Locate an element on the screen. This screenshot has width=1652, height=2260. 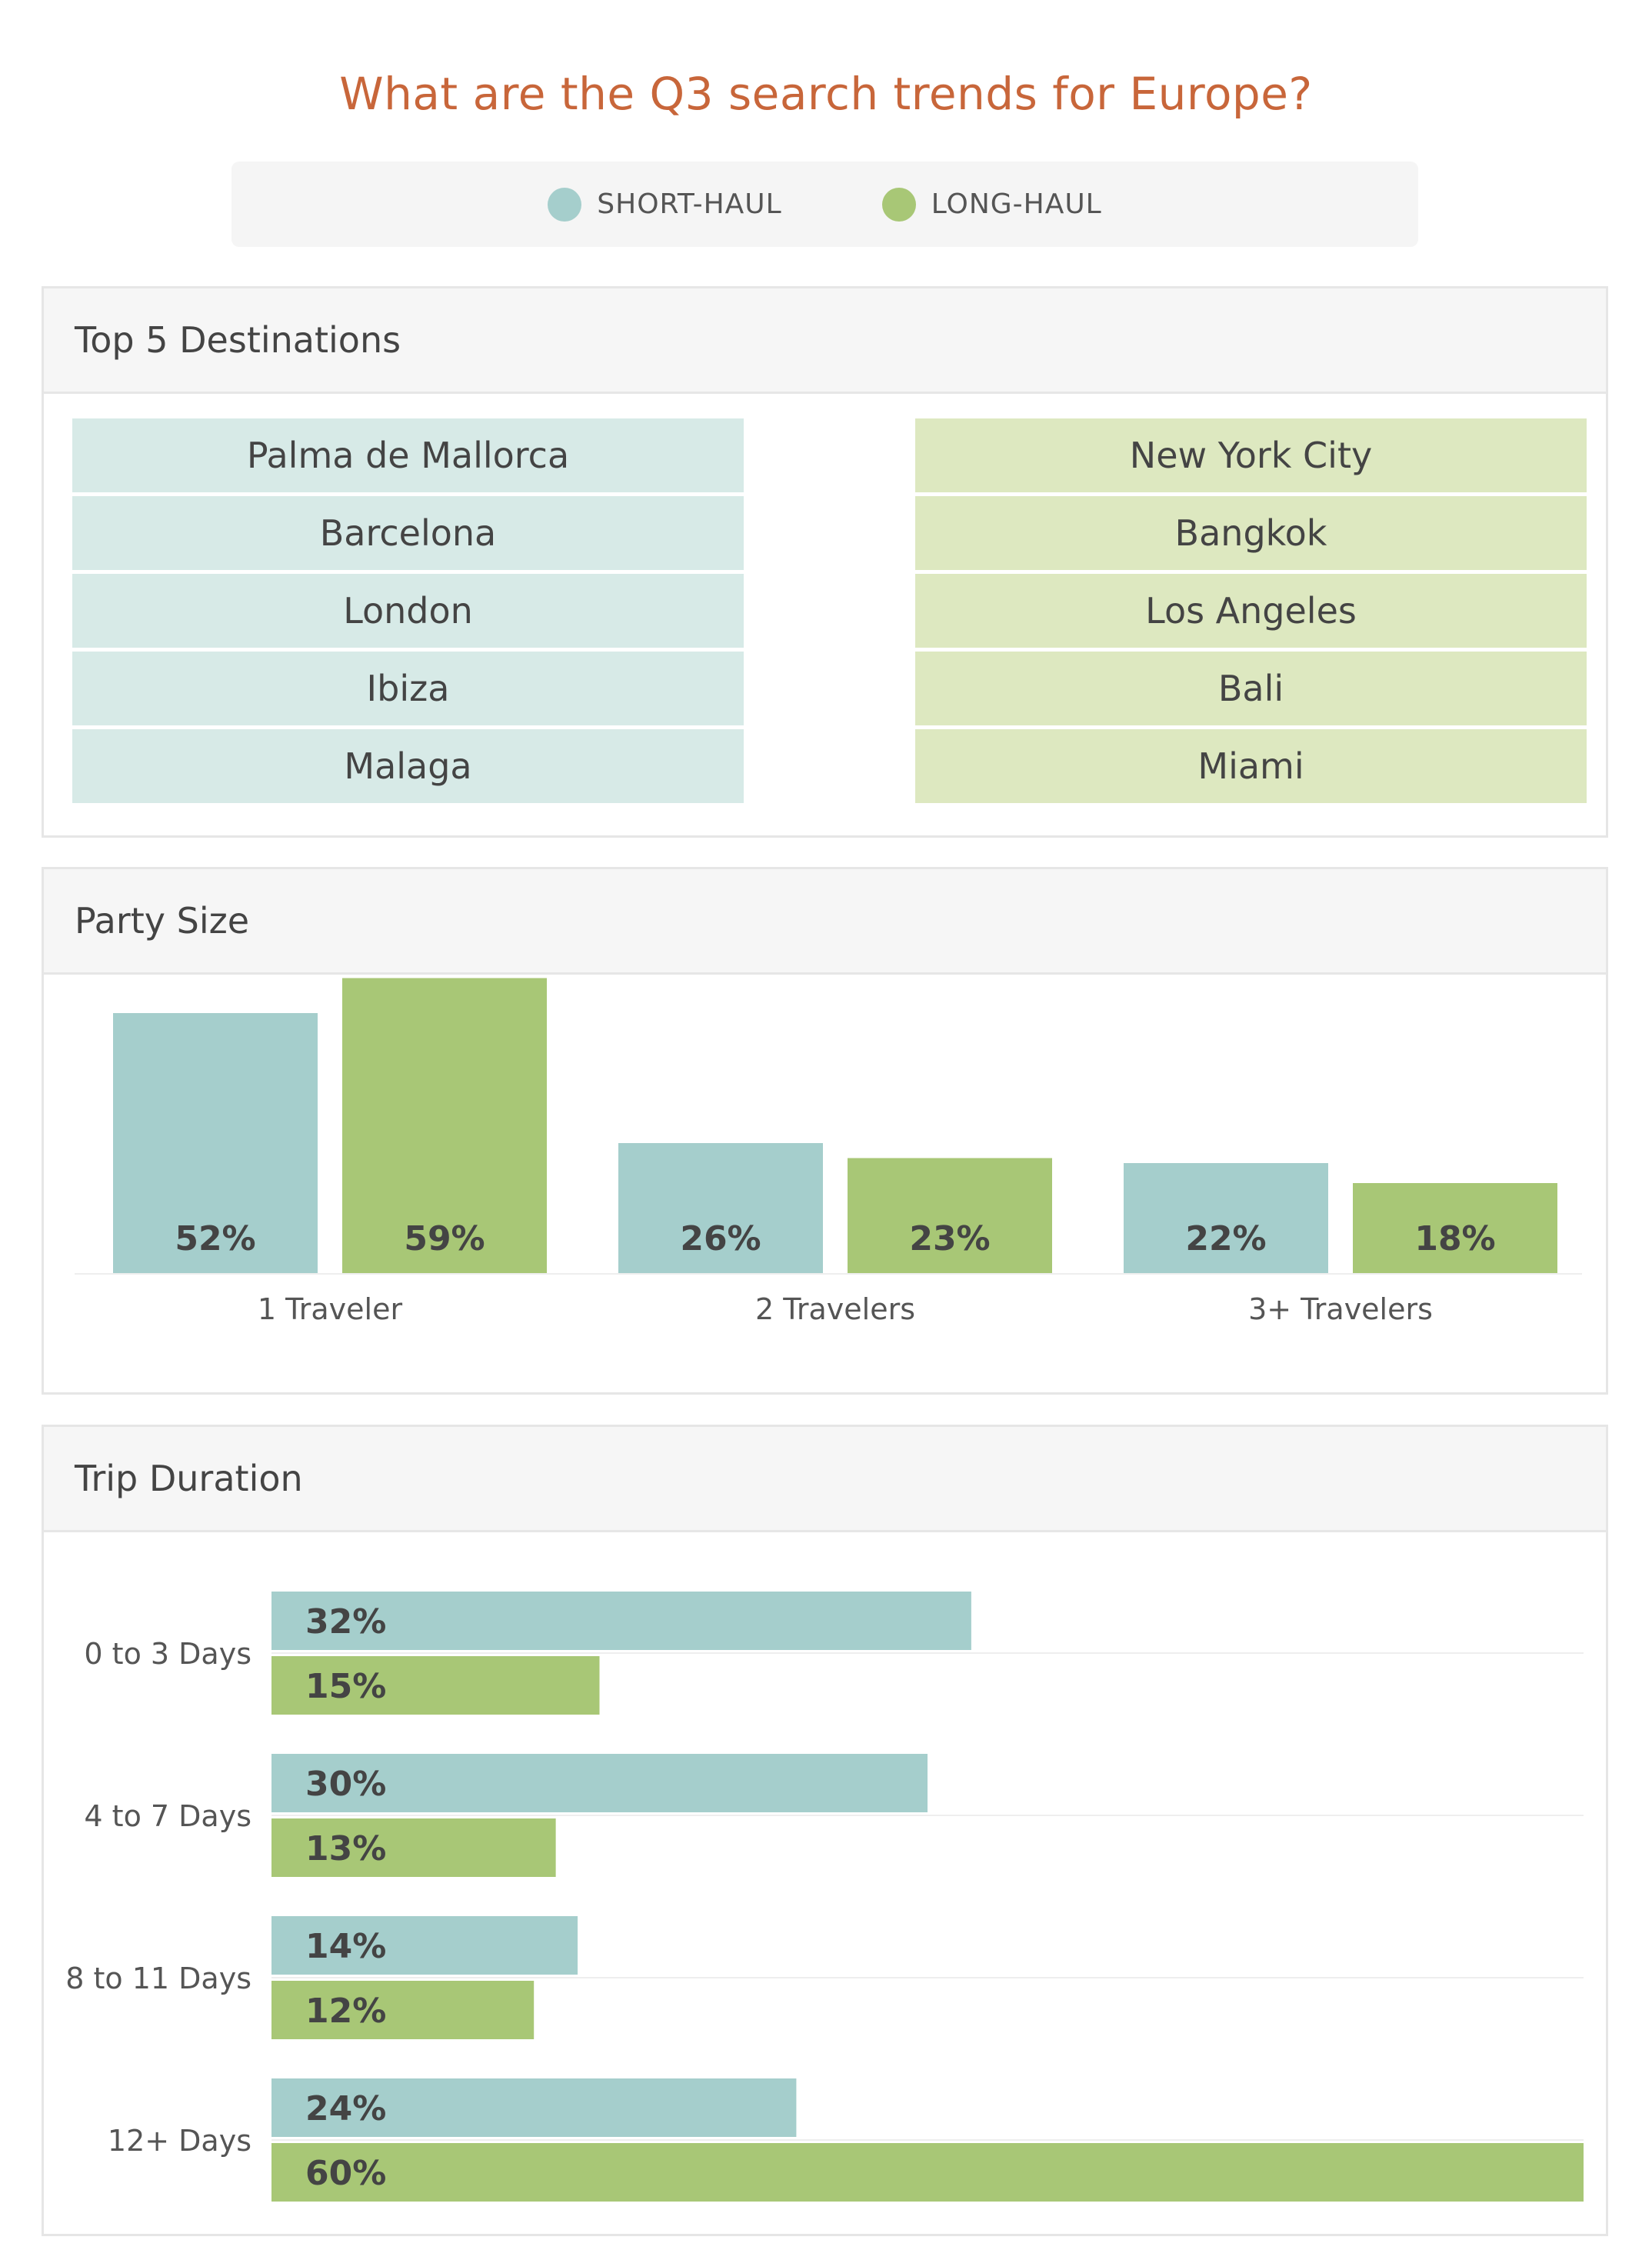
long-haul-destination: Los Angeles is located at coordinates (1251, 611).